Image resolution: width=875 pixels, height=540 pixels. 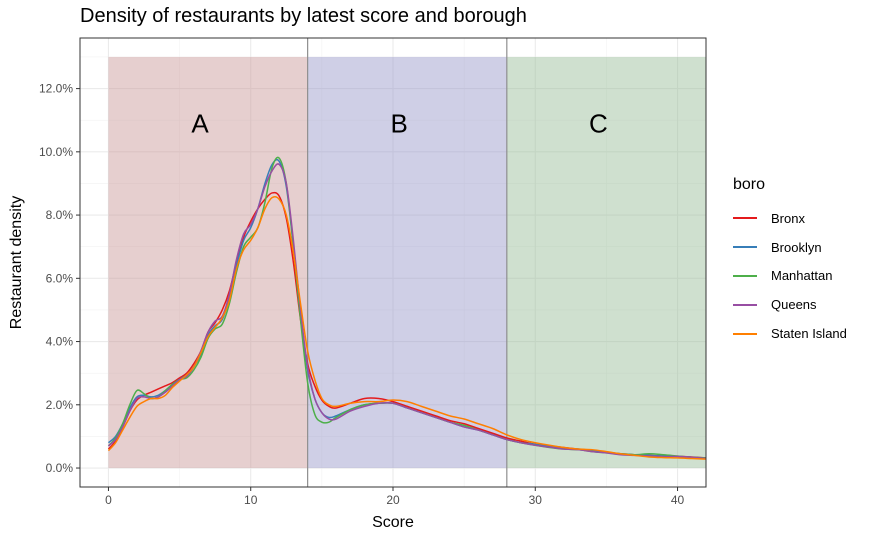 I want to click on legend-item-brooklyn: Brooklyn, so click(x=790, y=247).